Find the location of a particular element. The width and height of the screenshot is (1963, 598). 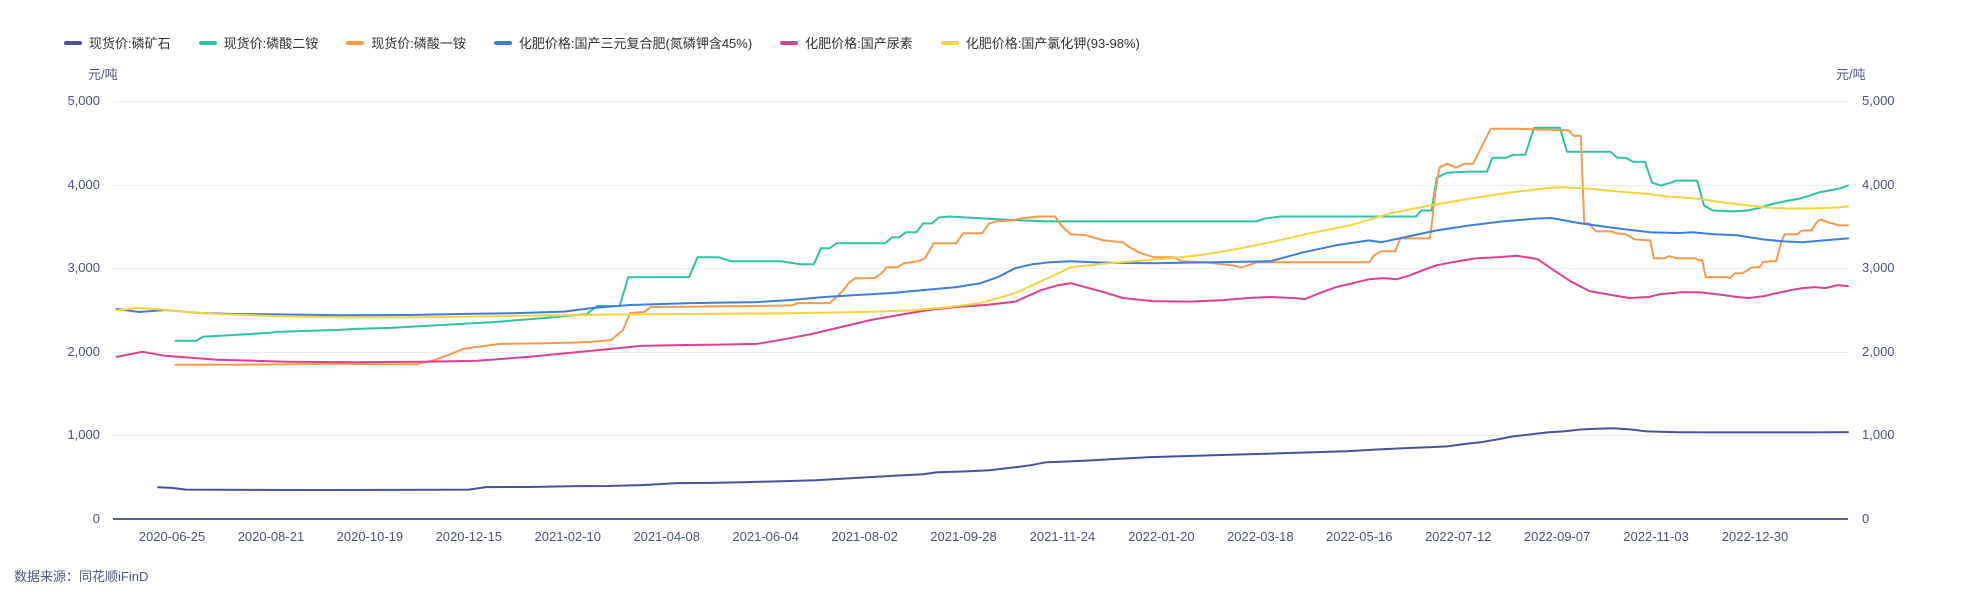

y-tick-left-5000: 5,000 is located at coordinates (83, 100).